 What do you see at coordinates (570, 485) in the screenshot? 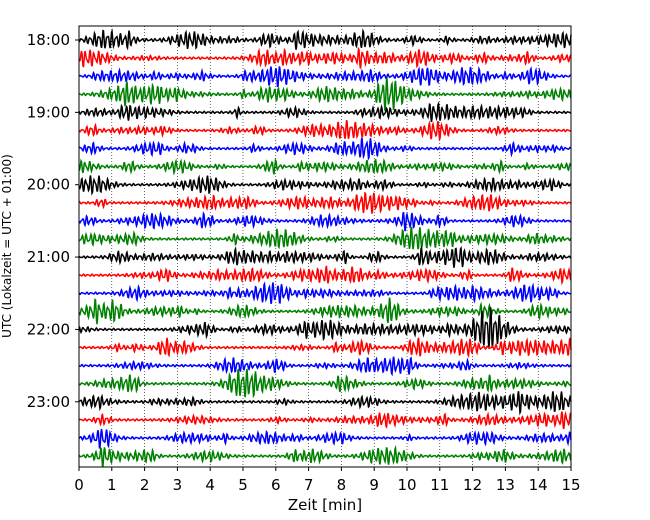
I see `x-tick-label: 15` at bounding box center [570, 485].